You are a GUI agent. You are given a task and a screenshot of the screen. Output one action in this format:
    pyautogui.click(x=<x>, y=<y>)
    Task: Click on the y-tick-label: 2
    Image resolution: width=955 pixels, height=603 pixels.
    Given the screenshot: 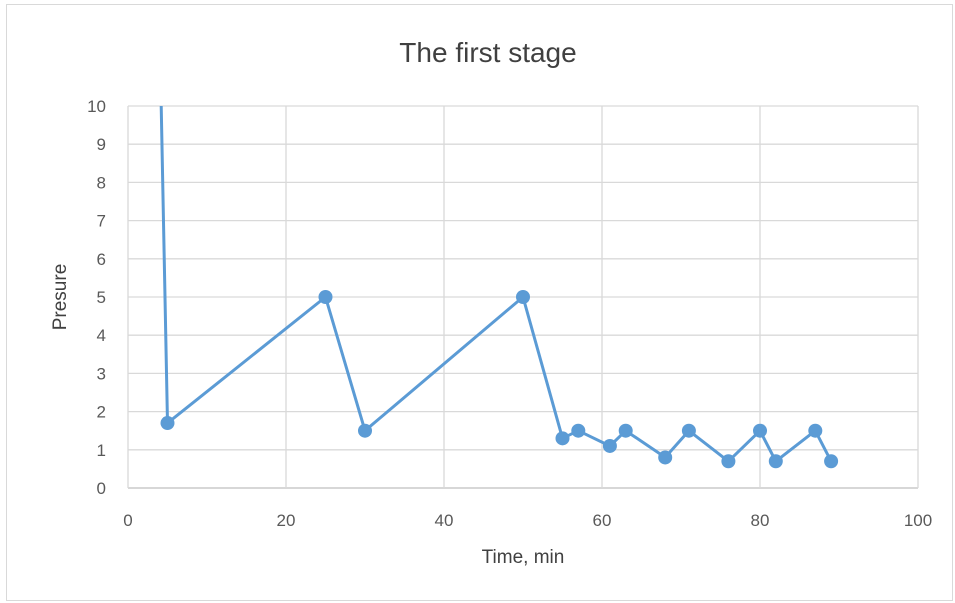 What is the action you would take?
    pyautogui.click(x=101, y=412)
    